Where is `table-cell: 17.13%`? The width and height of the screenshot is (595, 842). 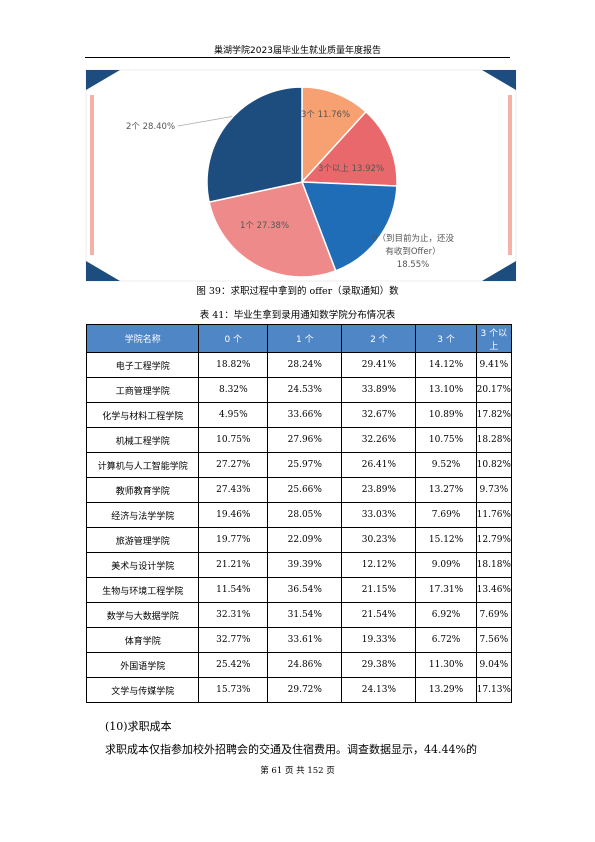 table-cell: 17.13% is located at coordinates (494, 690).